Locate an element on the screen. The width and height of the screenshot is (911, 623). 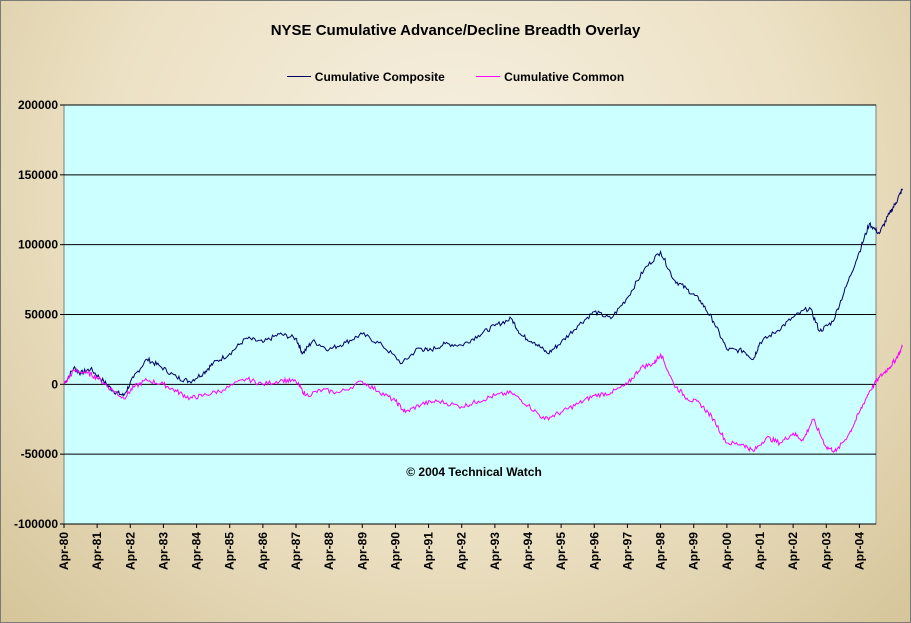
chart-legend: Cumulative Composite Cumulative Common is located at coordinates (455, 75).